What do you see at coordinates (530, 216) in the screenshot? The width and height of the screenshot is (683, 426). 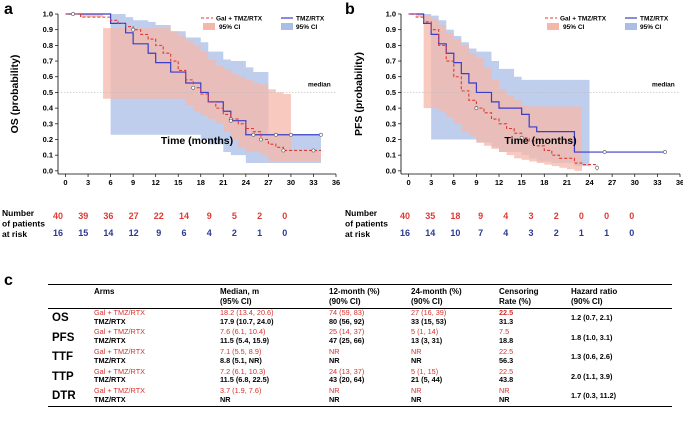 I see `risk-count-gal: 3` at bounding box center [530, 216].